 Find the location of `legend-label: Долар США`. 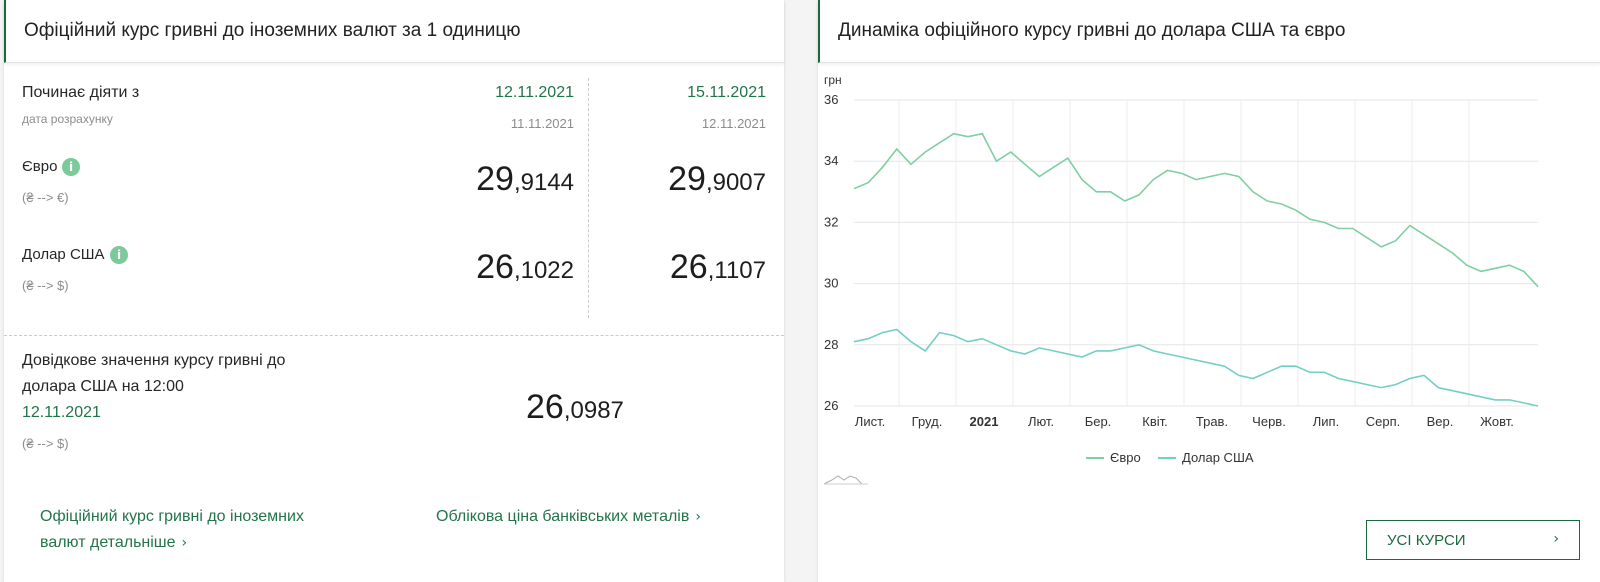

legend-label: Долар США is located at coordinates (1218, 457).